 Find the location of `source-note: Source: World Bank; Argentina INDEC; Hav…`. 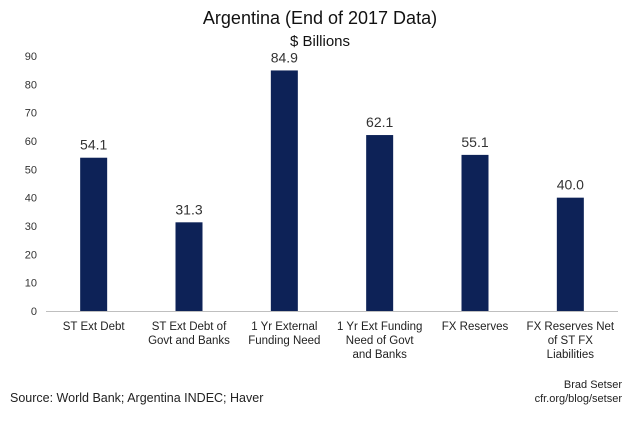

source-note: Source: World Bank; Argentina INDEC; Hav… is located at coordinates (137, 398).